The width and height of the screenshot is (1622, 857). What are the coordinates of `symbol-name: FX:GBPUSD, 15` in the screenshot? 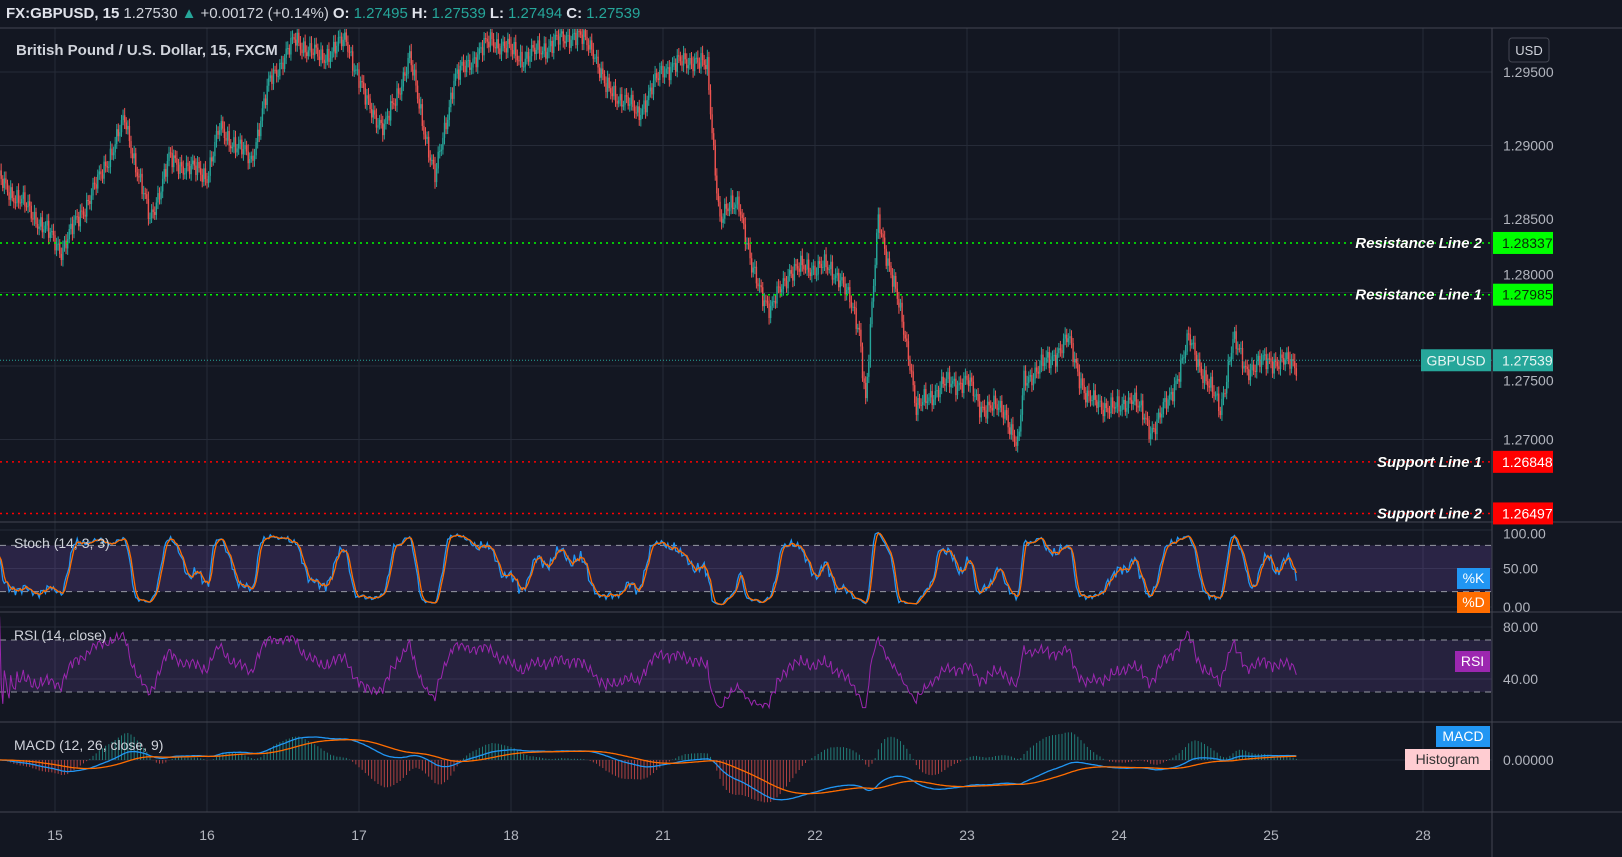 It's located at (63, 13).